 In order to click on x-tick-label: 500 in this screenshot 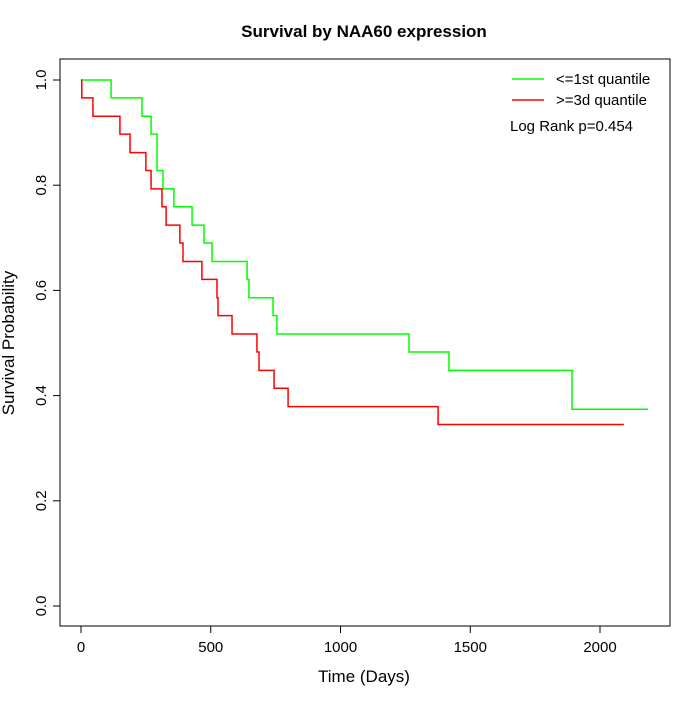, I will do `click(210, 647)`.